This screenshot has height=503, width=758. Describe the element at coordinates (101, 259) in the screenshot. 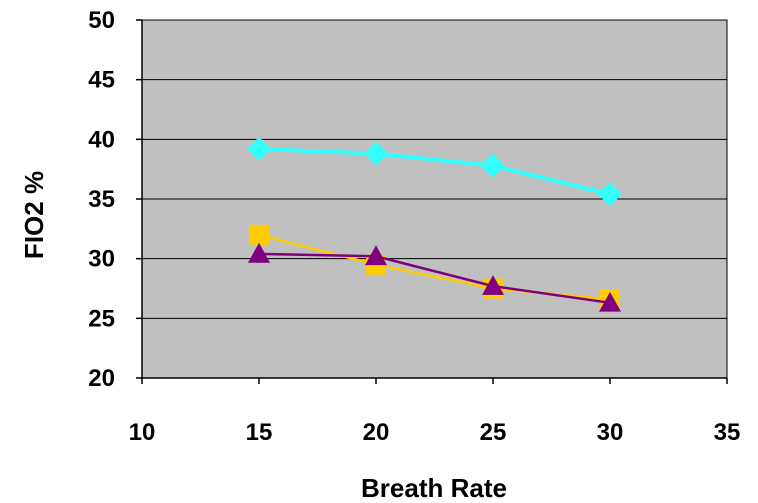

I see `y-tick-label: 30` at that location.